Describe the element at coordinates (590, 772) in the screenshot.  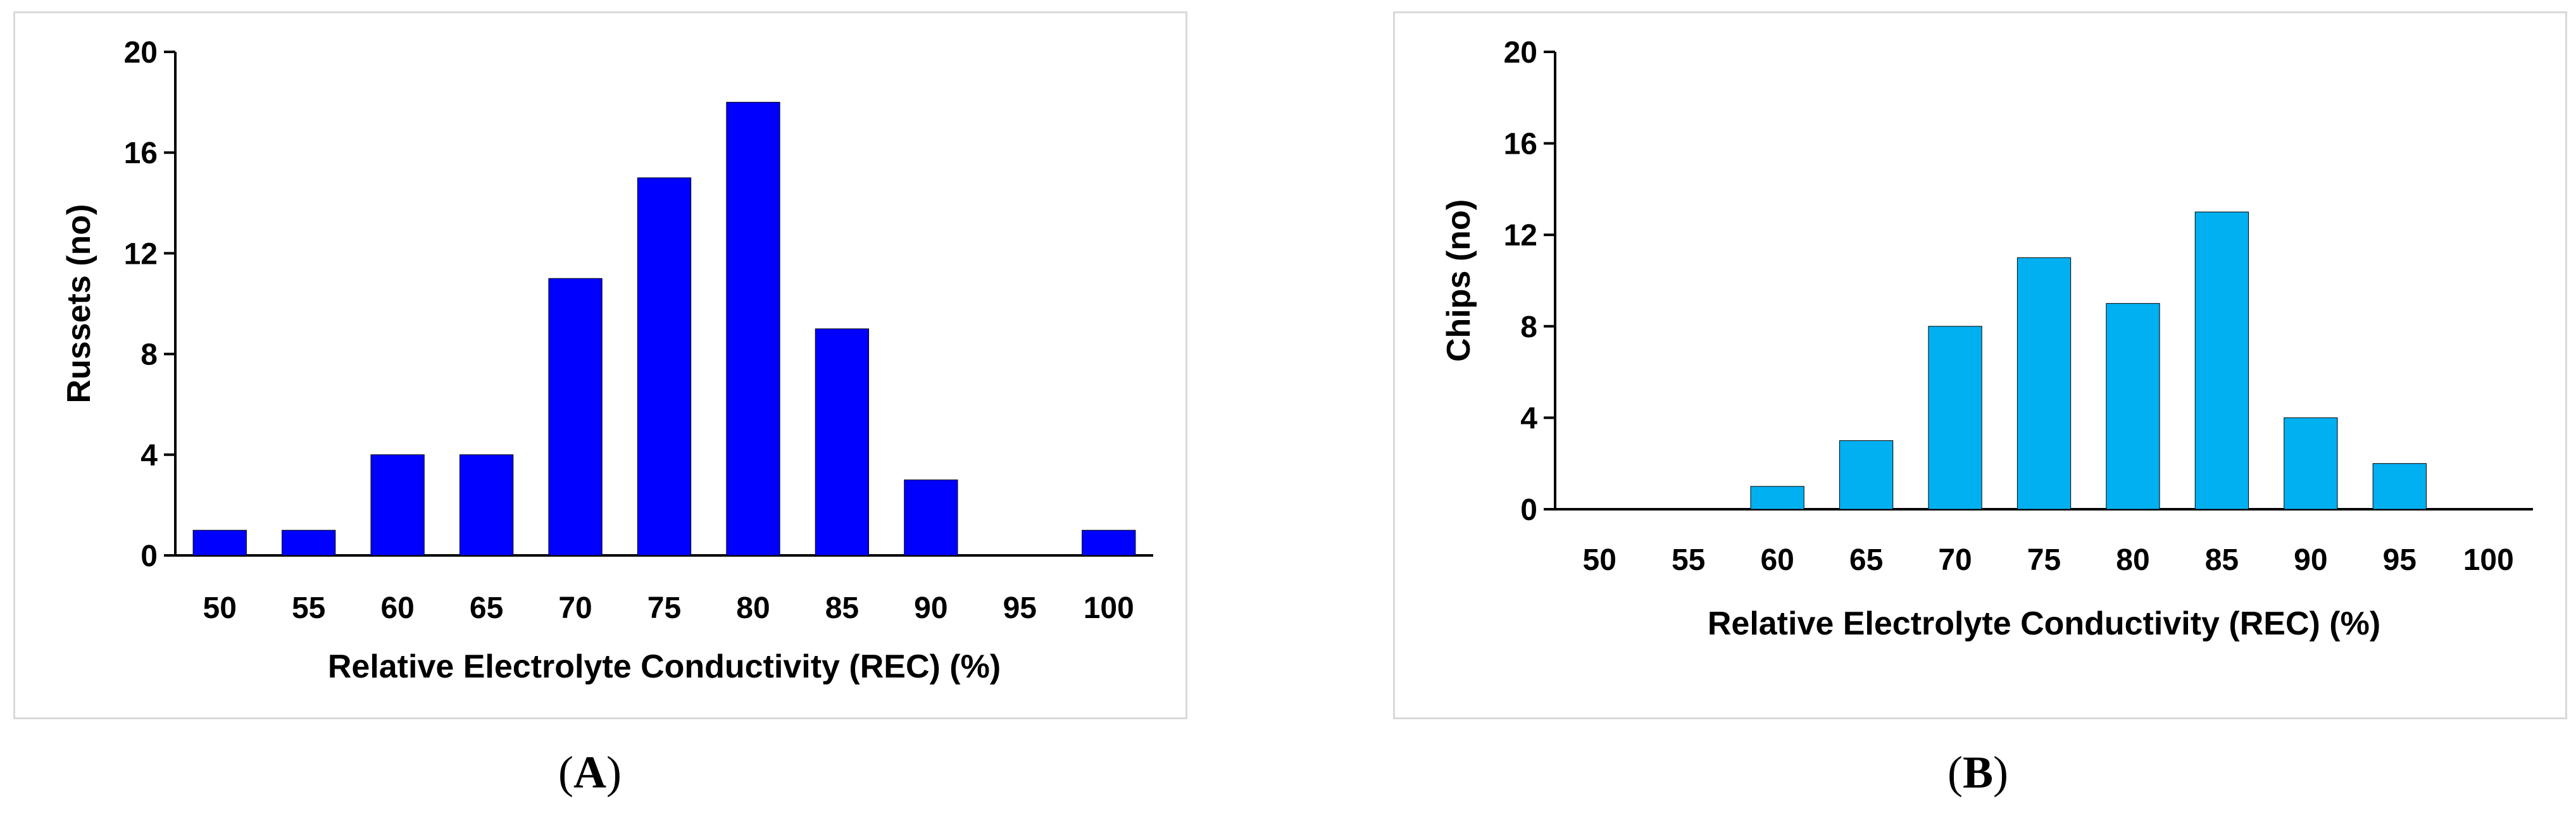
I see `panel-label-a: (A)` at that location.